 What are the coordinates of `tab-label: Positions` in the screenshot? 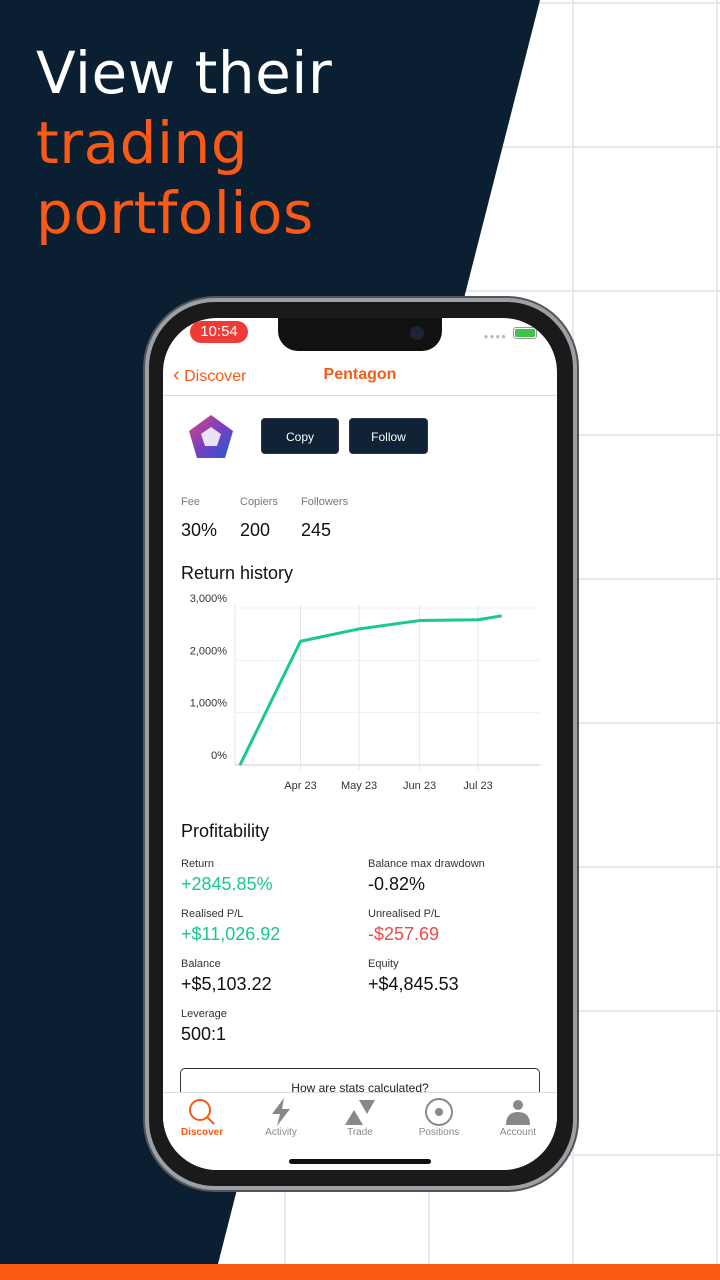 It's located at (439, 1132).